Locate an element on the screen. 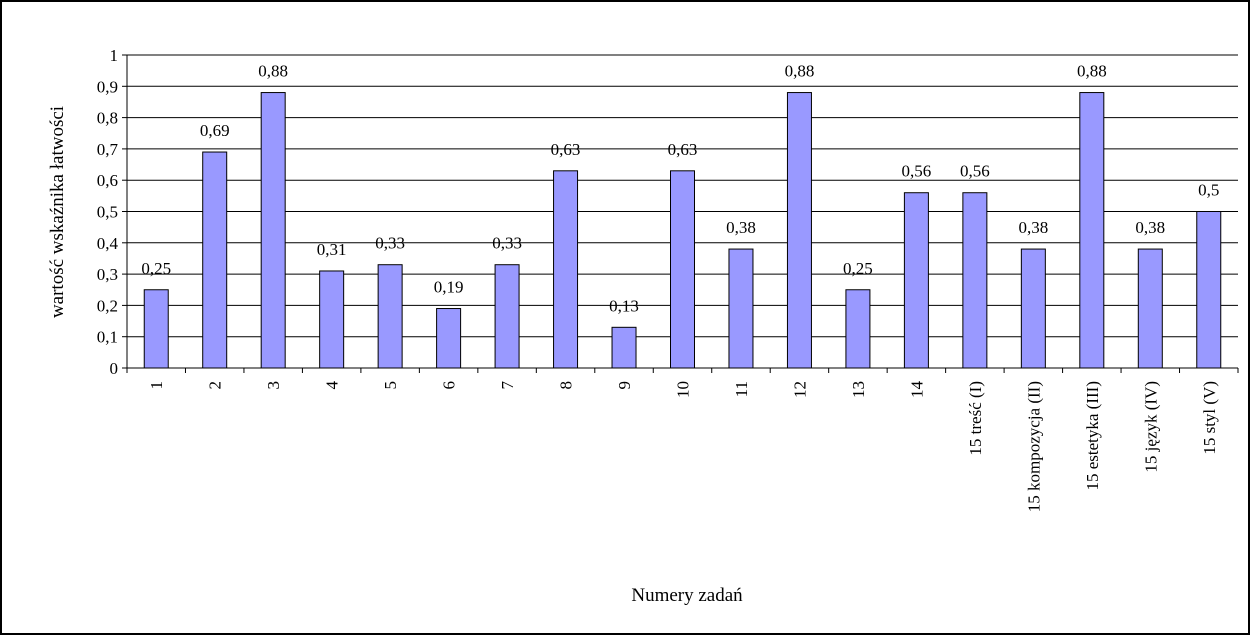 The image size is (1250, 635). x-category-label: 15 styl (V) is located at coordinates (1209, 418).